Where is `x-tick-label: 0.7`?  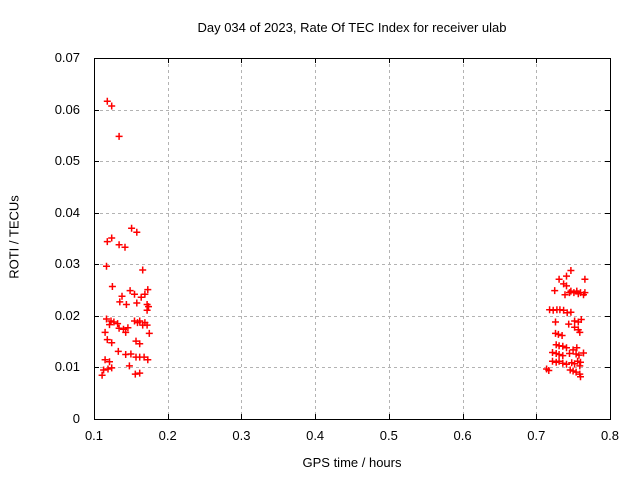 x-tick-label: 0.7 is located at coordinates (536, 435).